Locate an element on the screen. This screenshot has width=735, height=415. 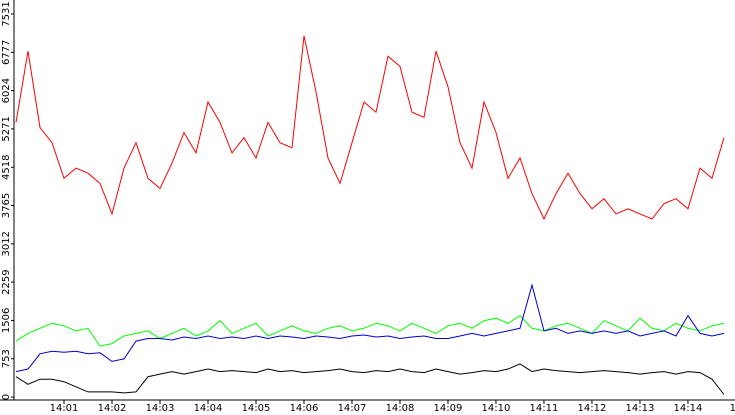
x-tick-label: 14:09 is located at coordinates (448, 408).